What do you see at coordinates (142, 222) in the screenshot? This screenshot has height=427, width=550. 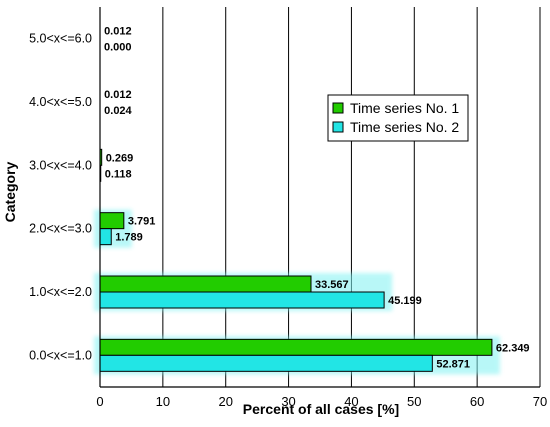 I see `data-label: 3.791` at bounding box center [142, 222].